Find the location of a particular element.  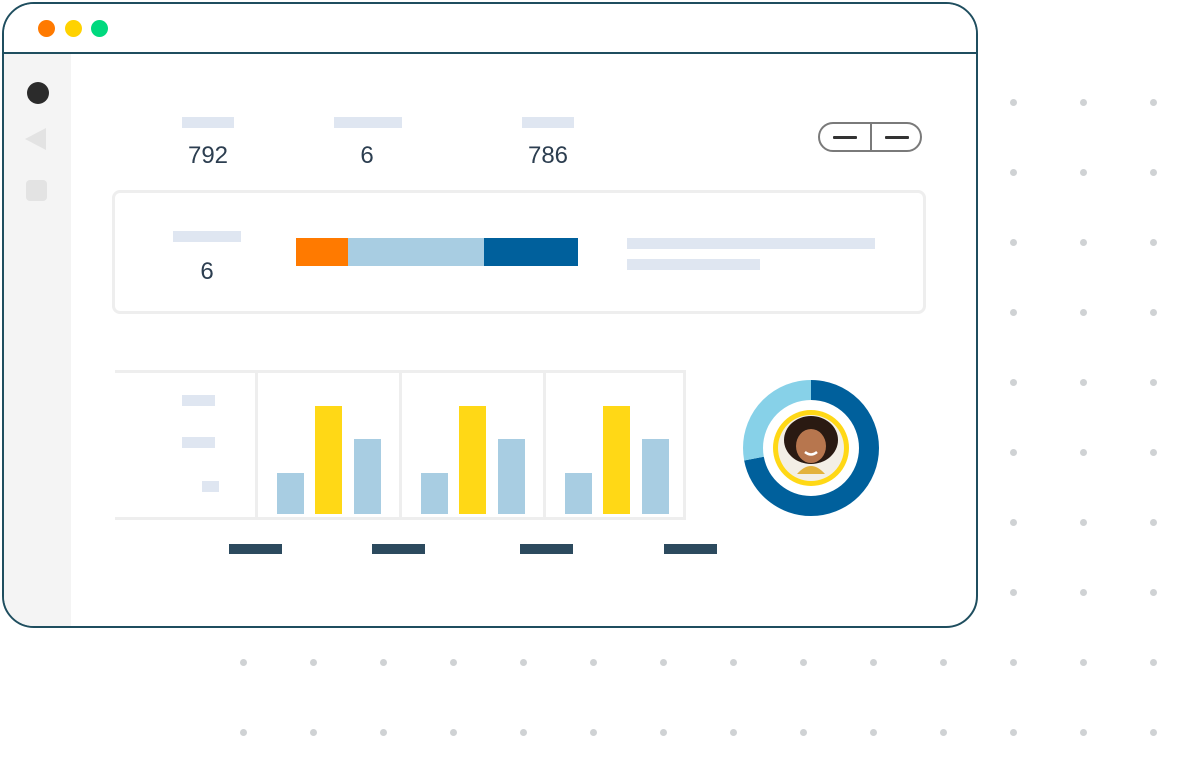

segmented-progress-bar is located at coordinates (437, 252).